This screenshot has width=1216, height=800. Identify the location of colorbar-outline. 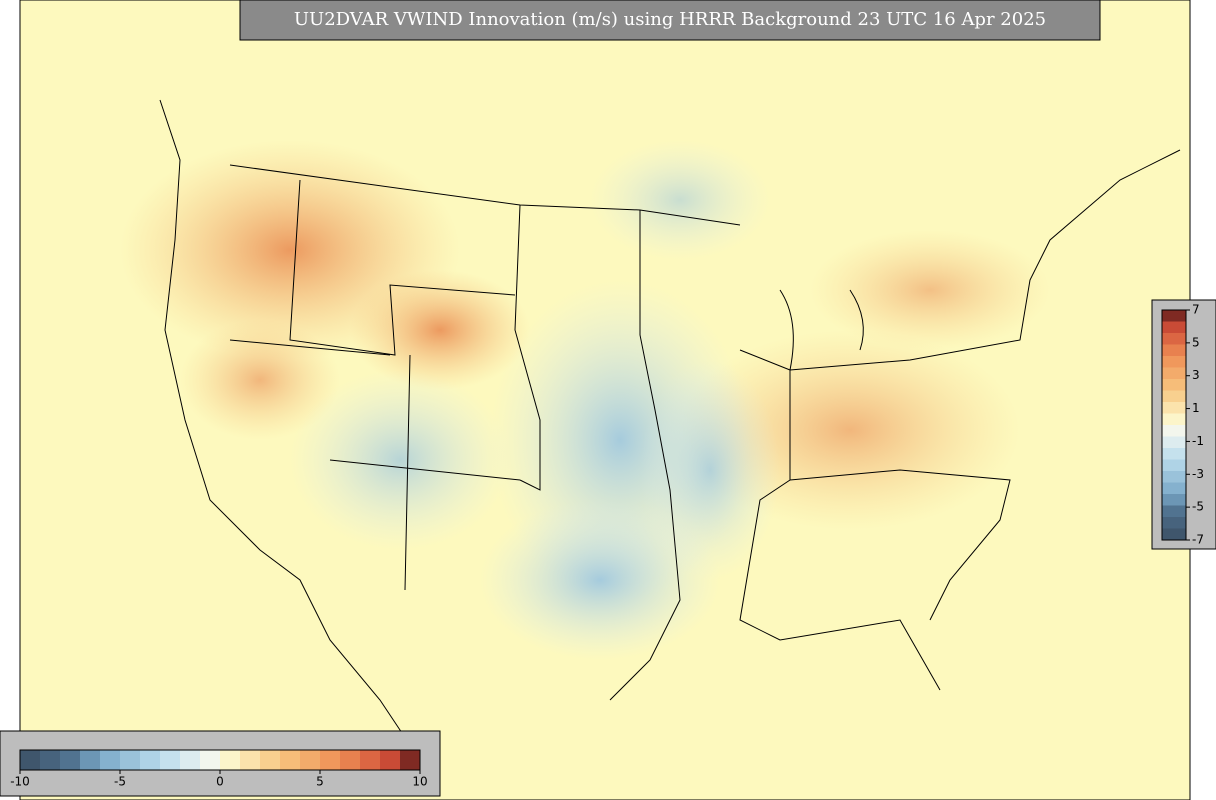
(1174, 425).